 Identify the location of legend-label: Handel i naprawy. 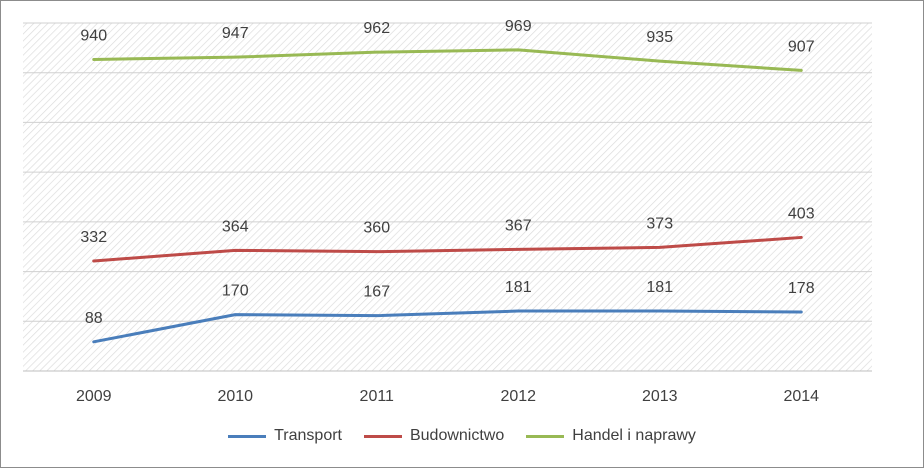
(634, 435).